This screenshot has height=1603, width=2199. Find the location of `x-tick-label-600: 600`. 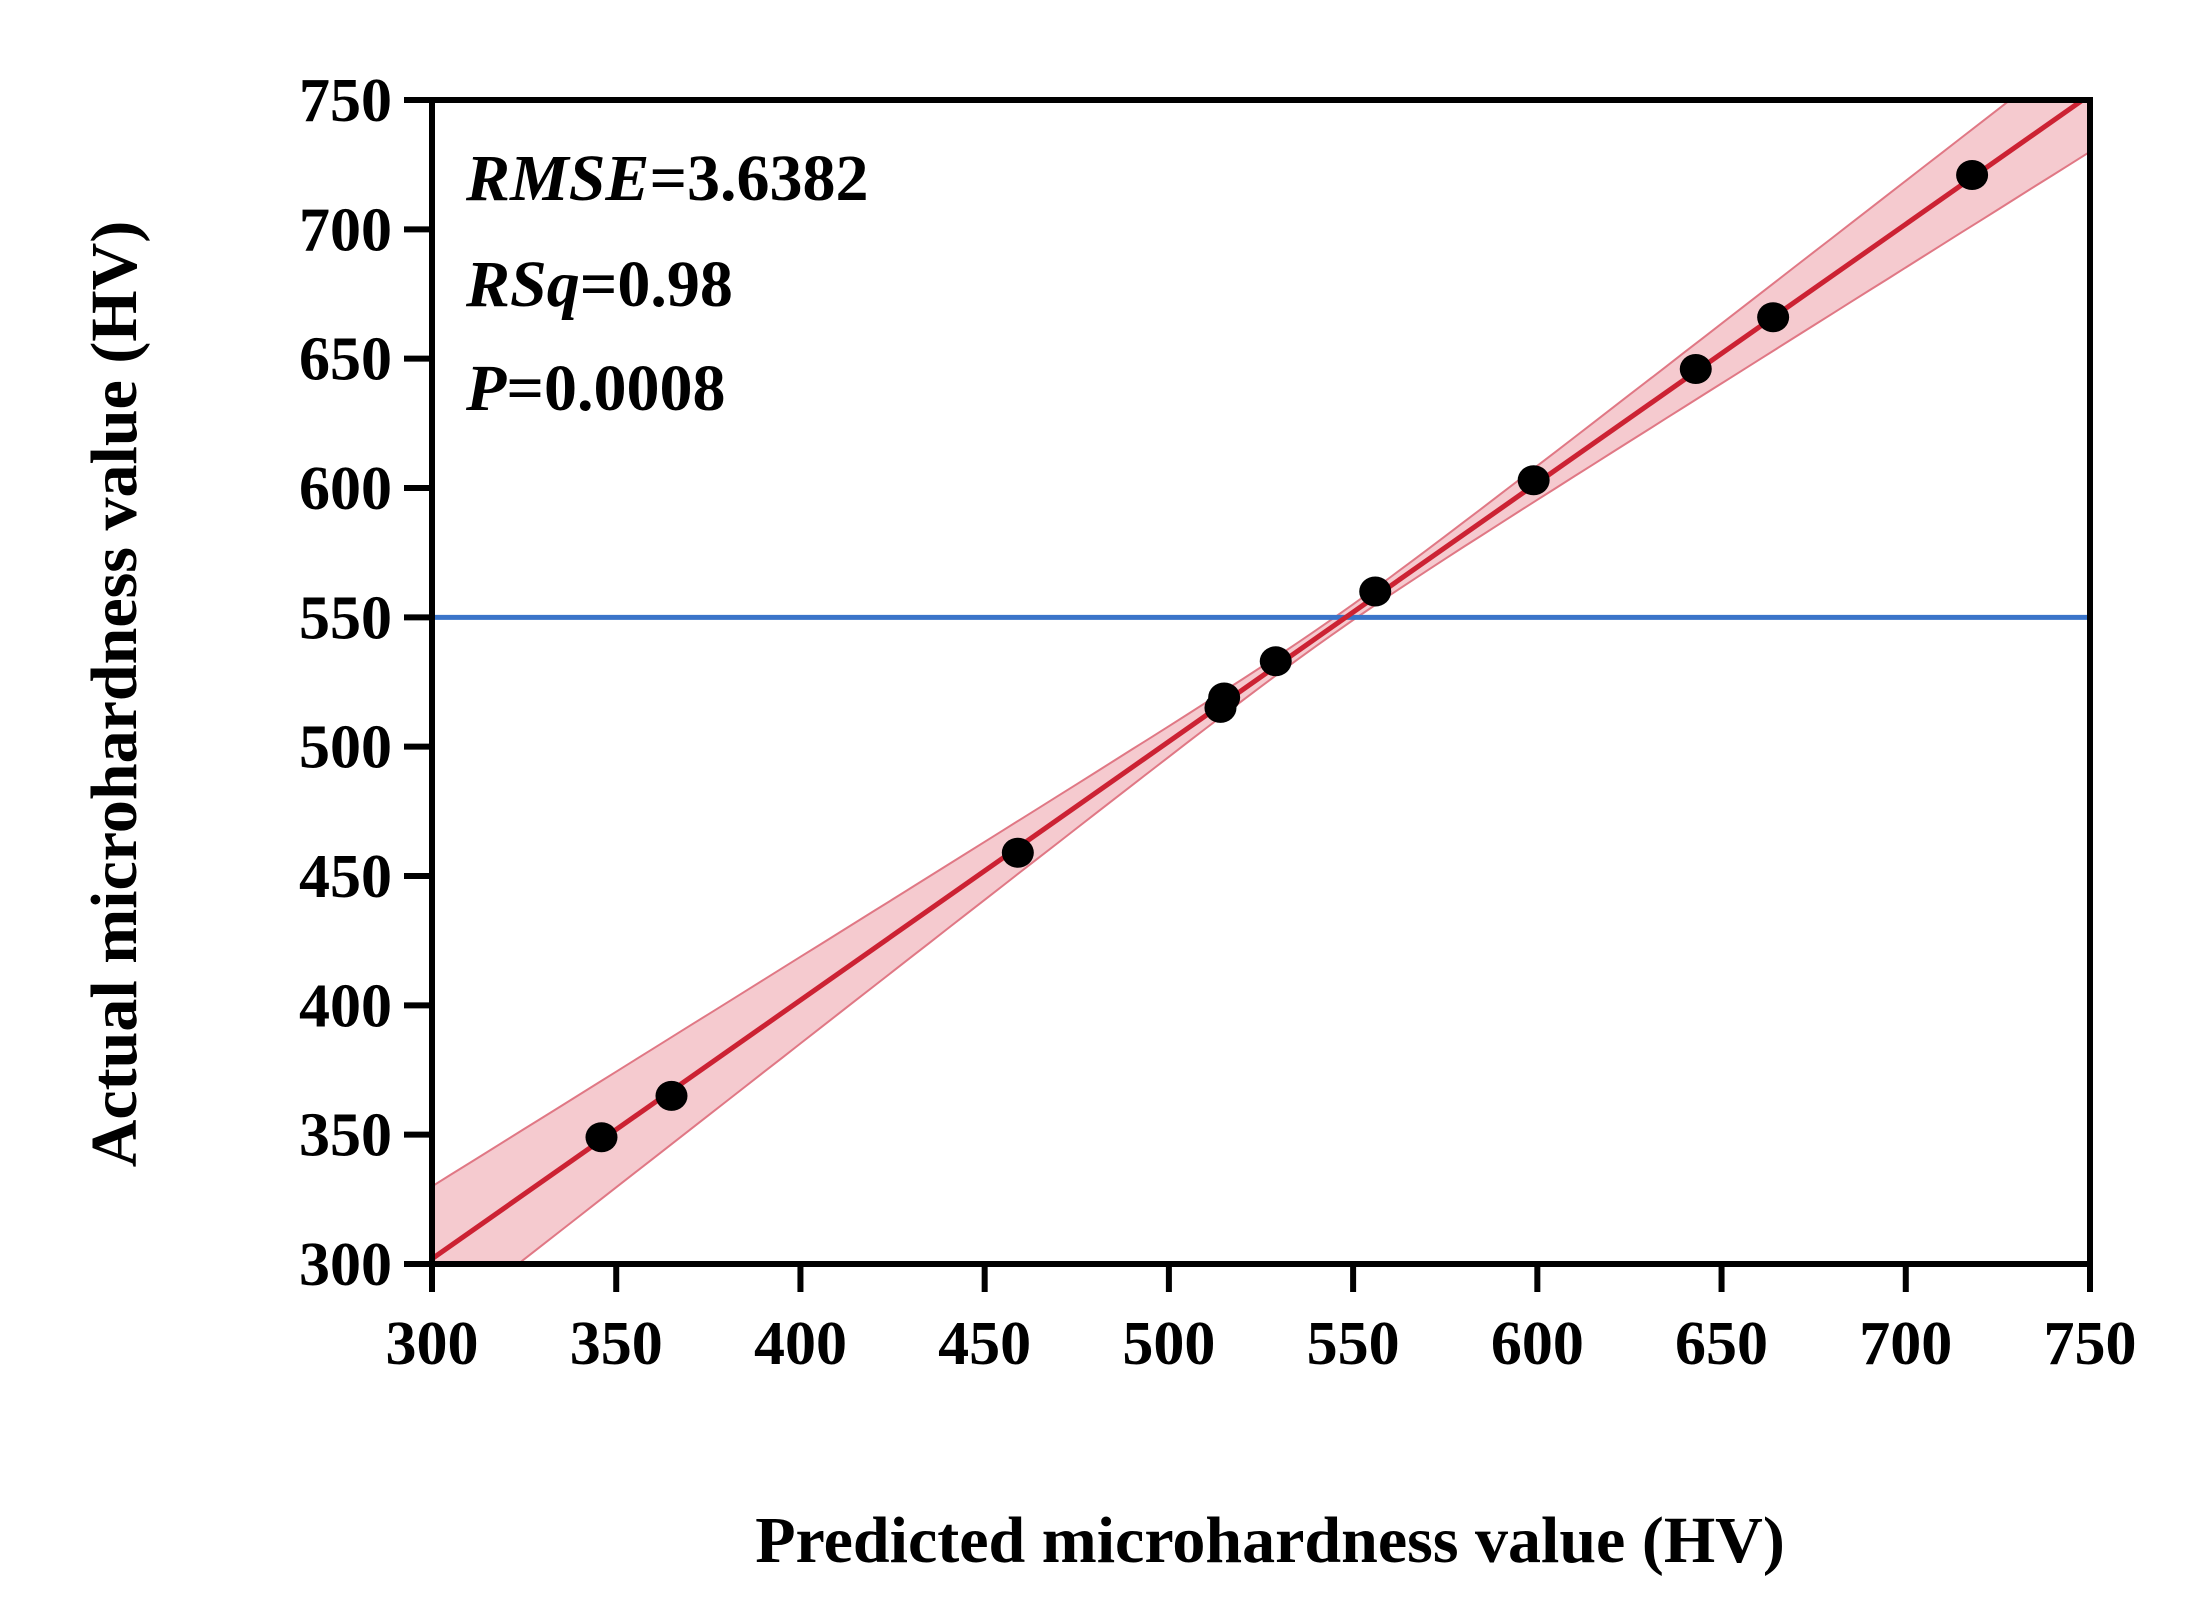

x-tick-label-600: 600 is located at coordinates (1537, 1344).